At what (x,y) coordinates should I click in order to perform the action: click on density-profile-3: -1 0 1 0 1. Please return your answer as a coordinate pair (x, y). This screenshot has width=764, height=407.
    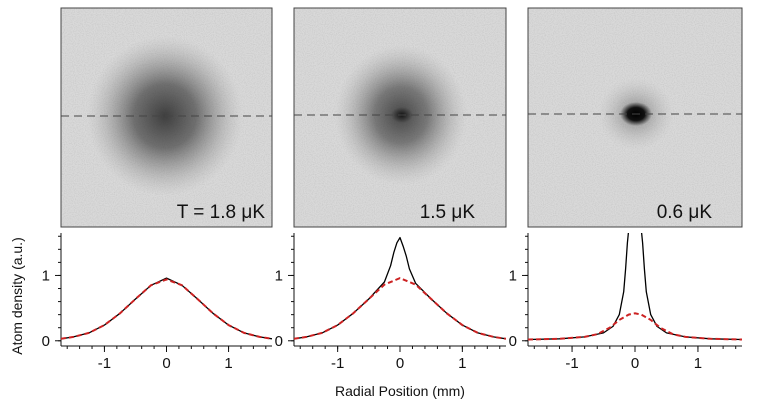
    Looking at the image, I should click on (625, 302).